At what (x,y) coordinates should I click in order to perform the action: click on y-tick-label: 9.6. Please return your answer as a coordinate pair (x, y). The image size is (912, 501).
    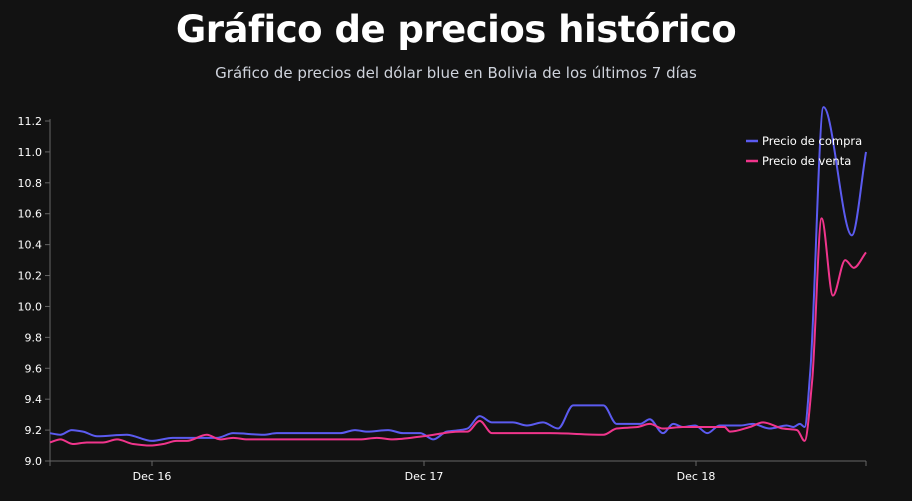
    Looking at the image, I should click on (34, 368).